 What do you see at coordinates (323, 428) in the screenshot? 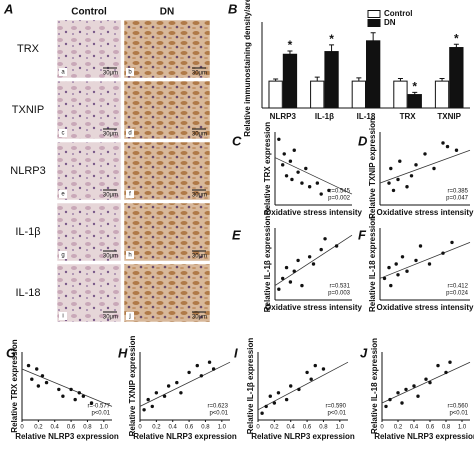
I see `x-tick-label: 0.8` at bounding box center [323, 428].